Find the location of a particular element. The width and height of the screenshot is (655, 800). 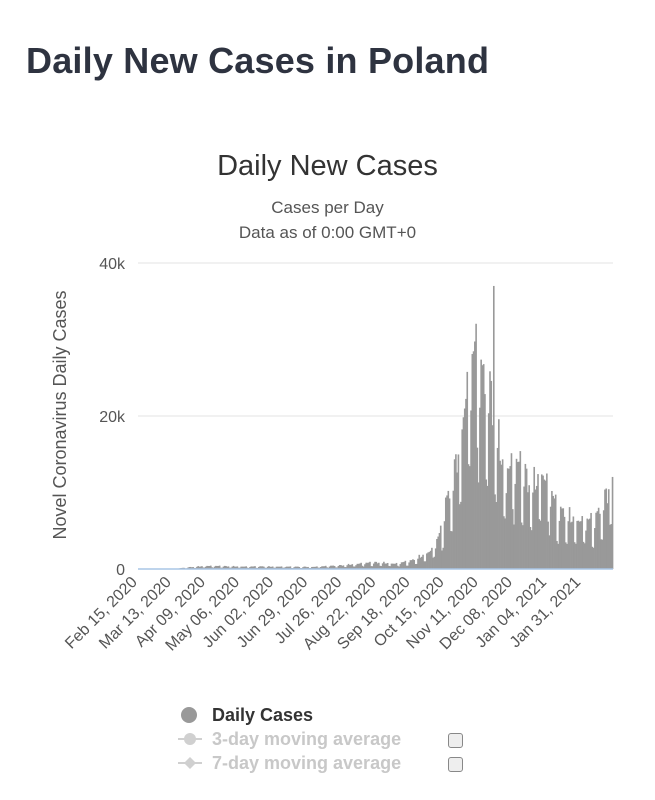

page-title: Daily New Cases in Poland is located at coordinates (258, 60).